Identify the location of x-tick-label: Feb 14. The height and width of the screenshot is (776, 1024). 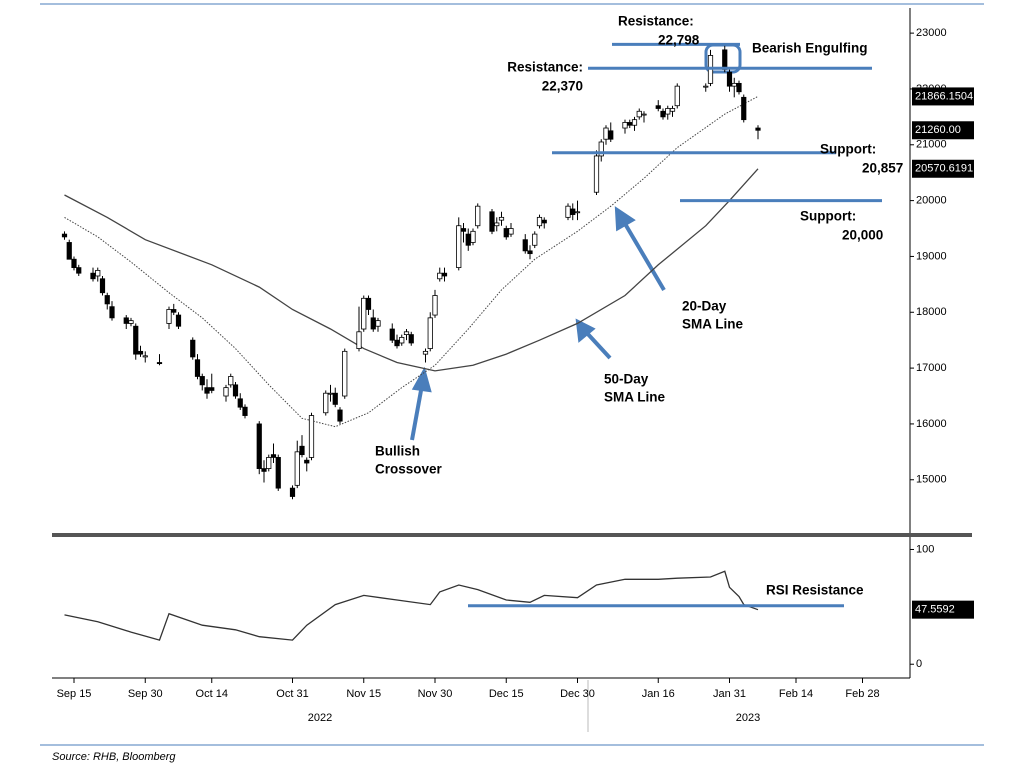
(796, 694).